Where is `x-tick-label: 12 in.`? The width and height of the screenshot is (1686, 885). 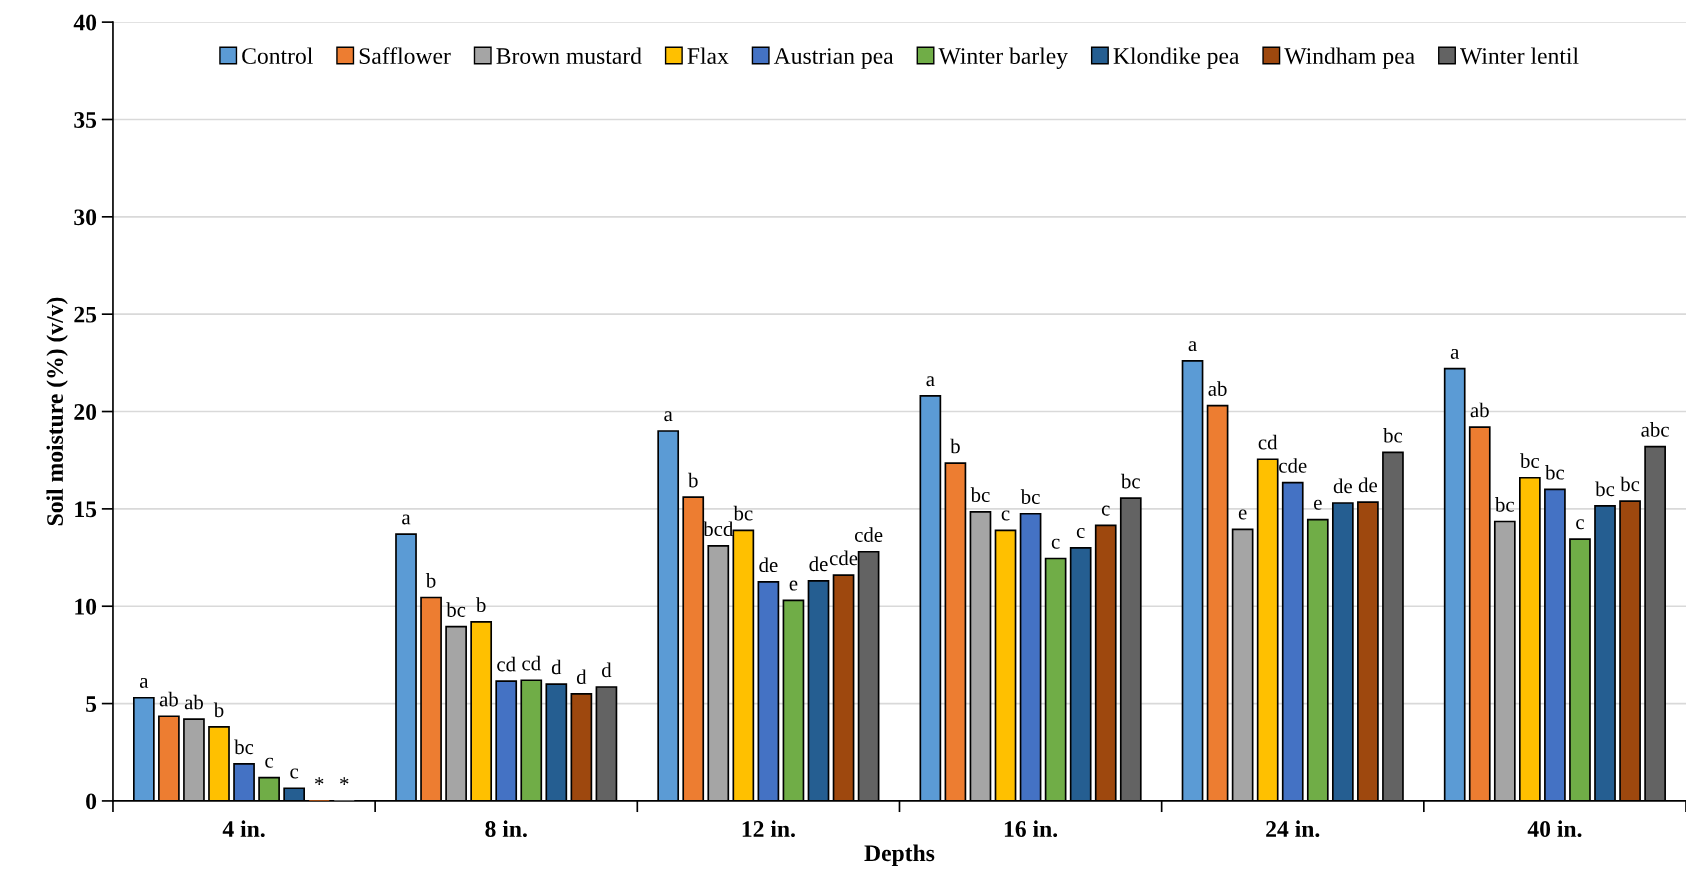
x-tick-label: 12 in. is located at coordinates (768, 829).